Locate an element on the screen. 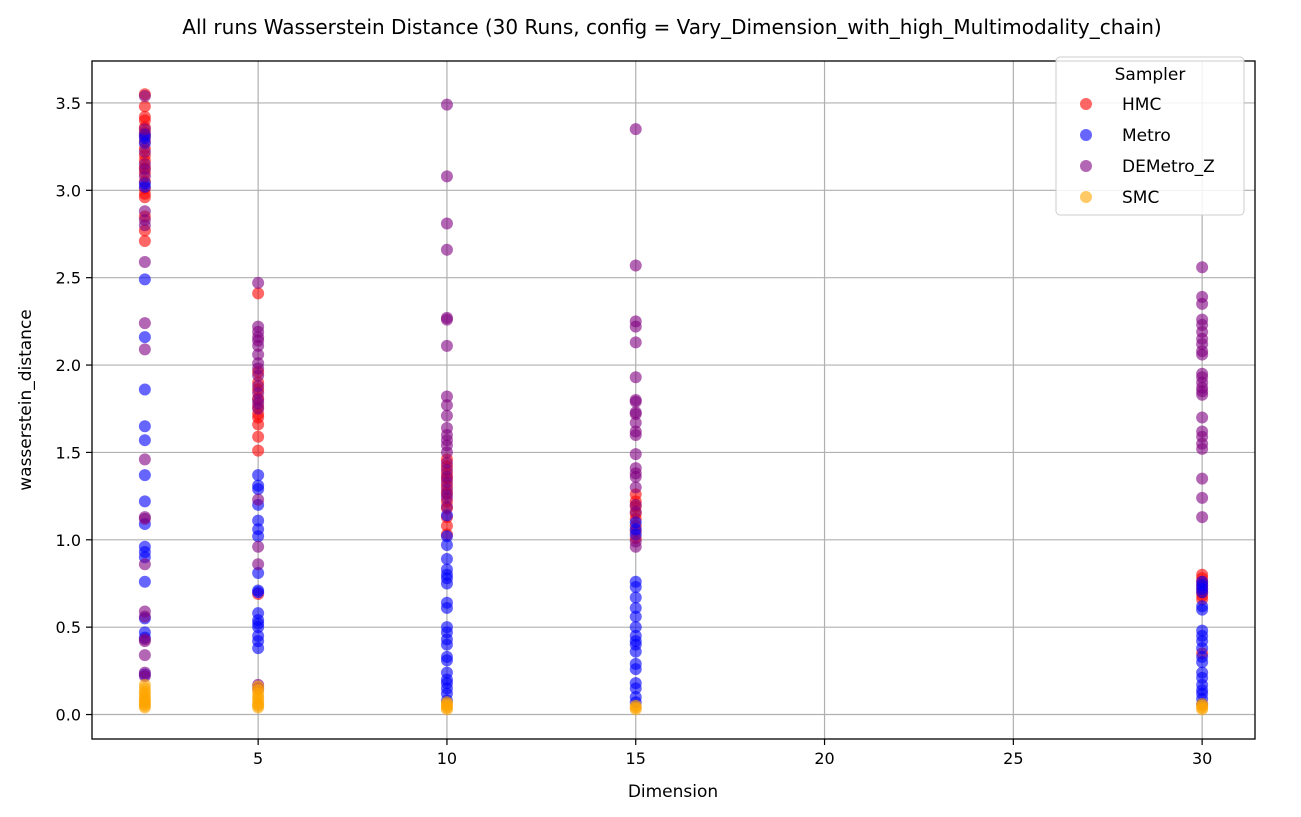  legend-label: DEMetro_Z is located at coordinates (1168, 167).